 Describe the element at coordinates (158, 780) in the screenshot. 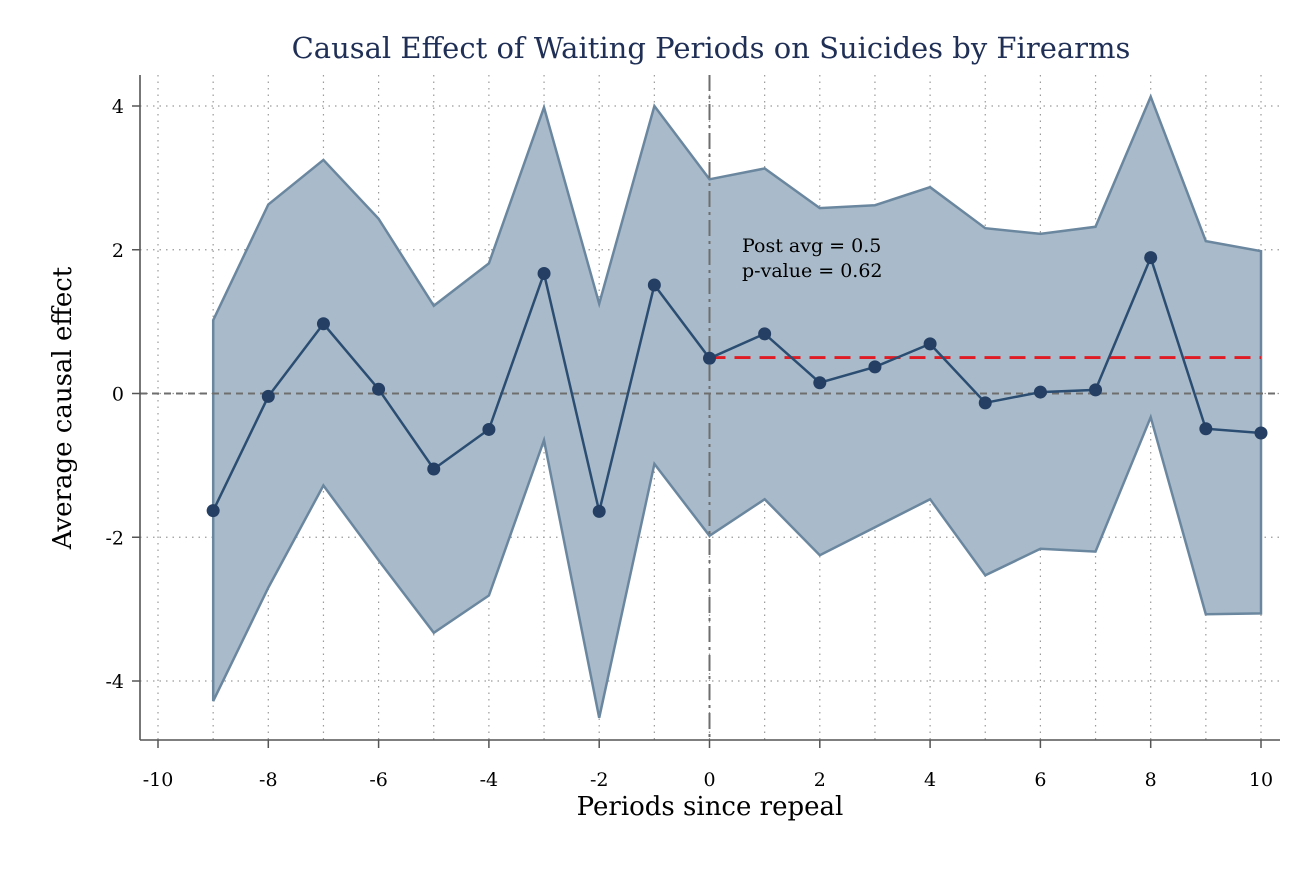

I see `x-tick-label: -10` at that location.